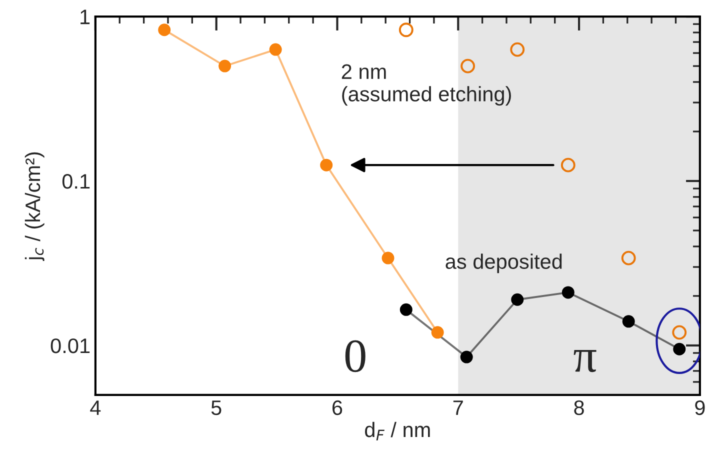 This screenshot has height=473, width=707. I want to click on annotation: 2 nm (assumed etching), so click(426, 85).